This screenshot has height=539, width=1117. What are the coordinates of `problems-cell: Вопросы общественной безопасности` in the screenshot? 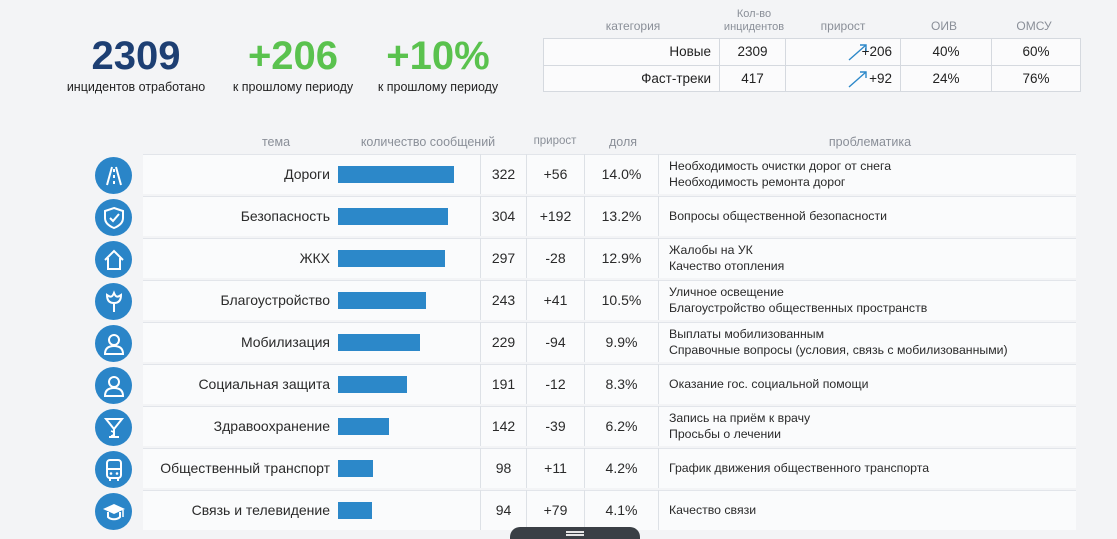 It's located at (867, 216).